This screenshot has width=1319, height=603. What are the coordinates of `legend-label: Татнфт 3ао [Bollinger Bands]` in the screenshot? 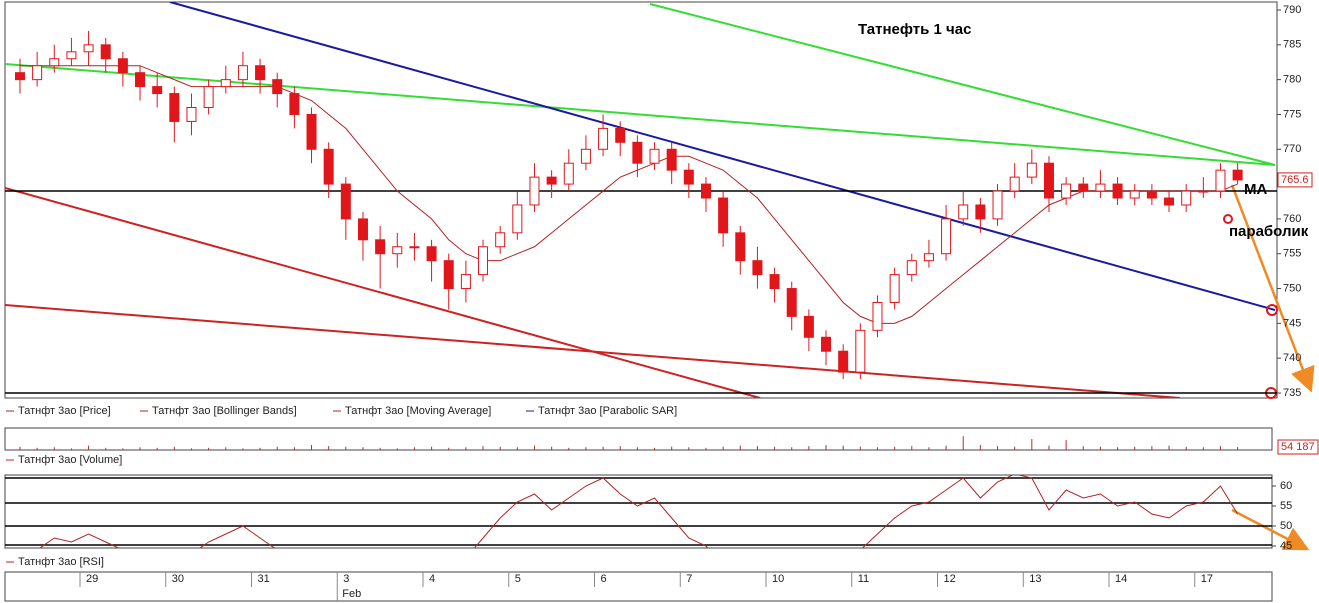 It's located at (224, 411).